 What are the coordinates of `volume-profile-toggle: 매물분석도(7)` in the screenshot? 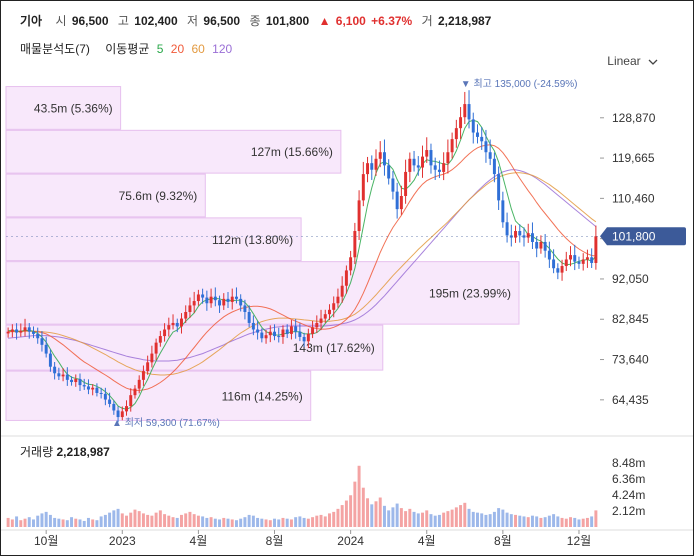 It's located at (55, 49).